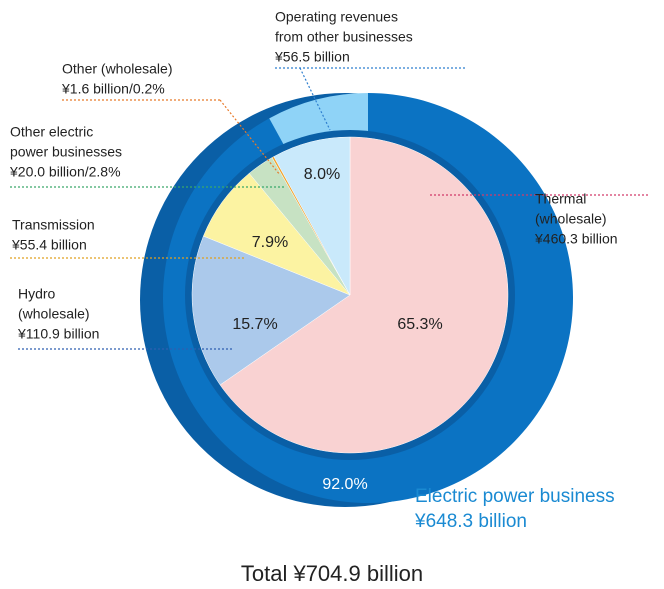 This screenshot has width=664, height=589. I want to click on slice-name: Transmission, so click(53, 225).